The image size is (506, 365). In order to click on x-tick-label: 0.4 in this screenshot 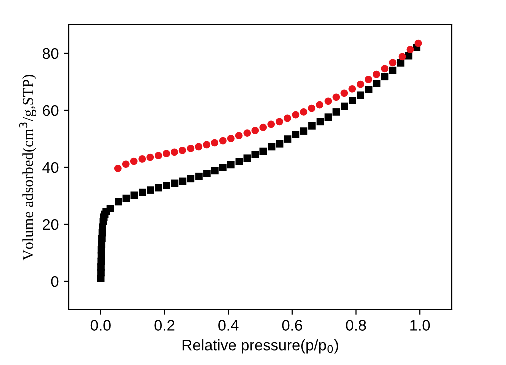, I will do `click(228, 325)`.